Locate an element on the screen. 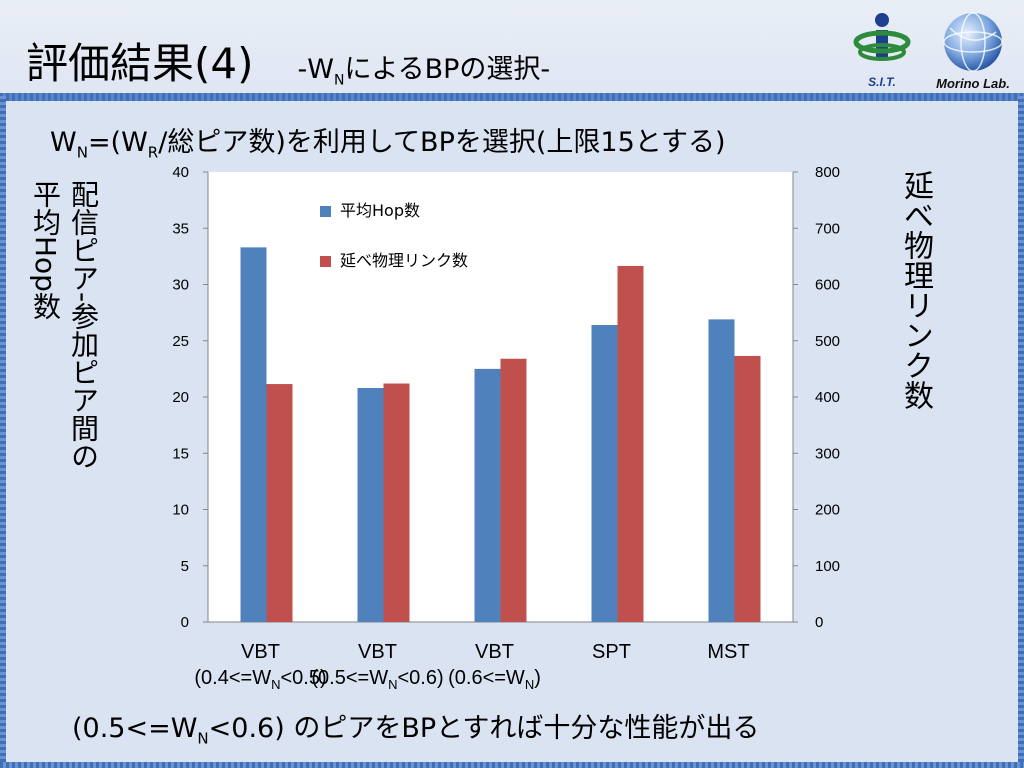 The image size is (1024, 768). right-tick-label: 700 is located at coordinates (827, 228).